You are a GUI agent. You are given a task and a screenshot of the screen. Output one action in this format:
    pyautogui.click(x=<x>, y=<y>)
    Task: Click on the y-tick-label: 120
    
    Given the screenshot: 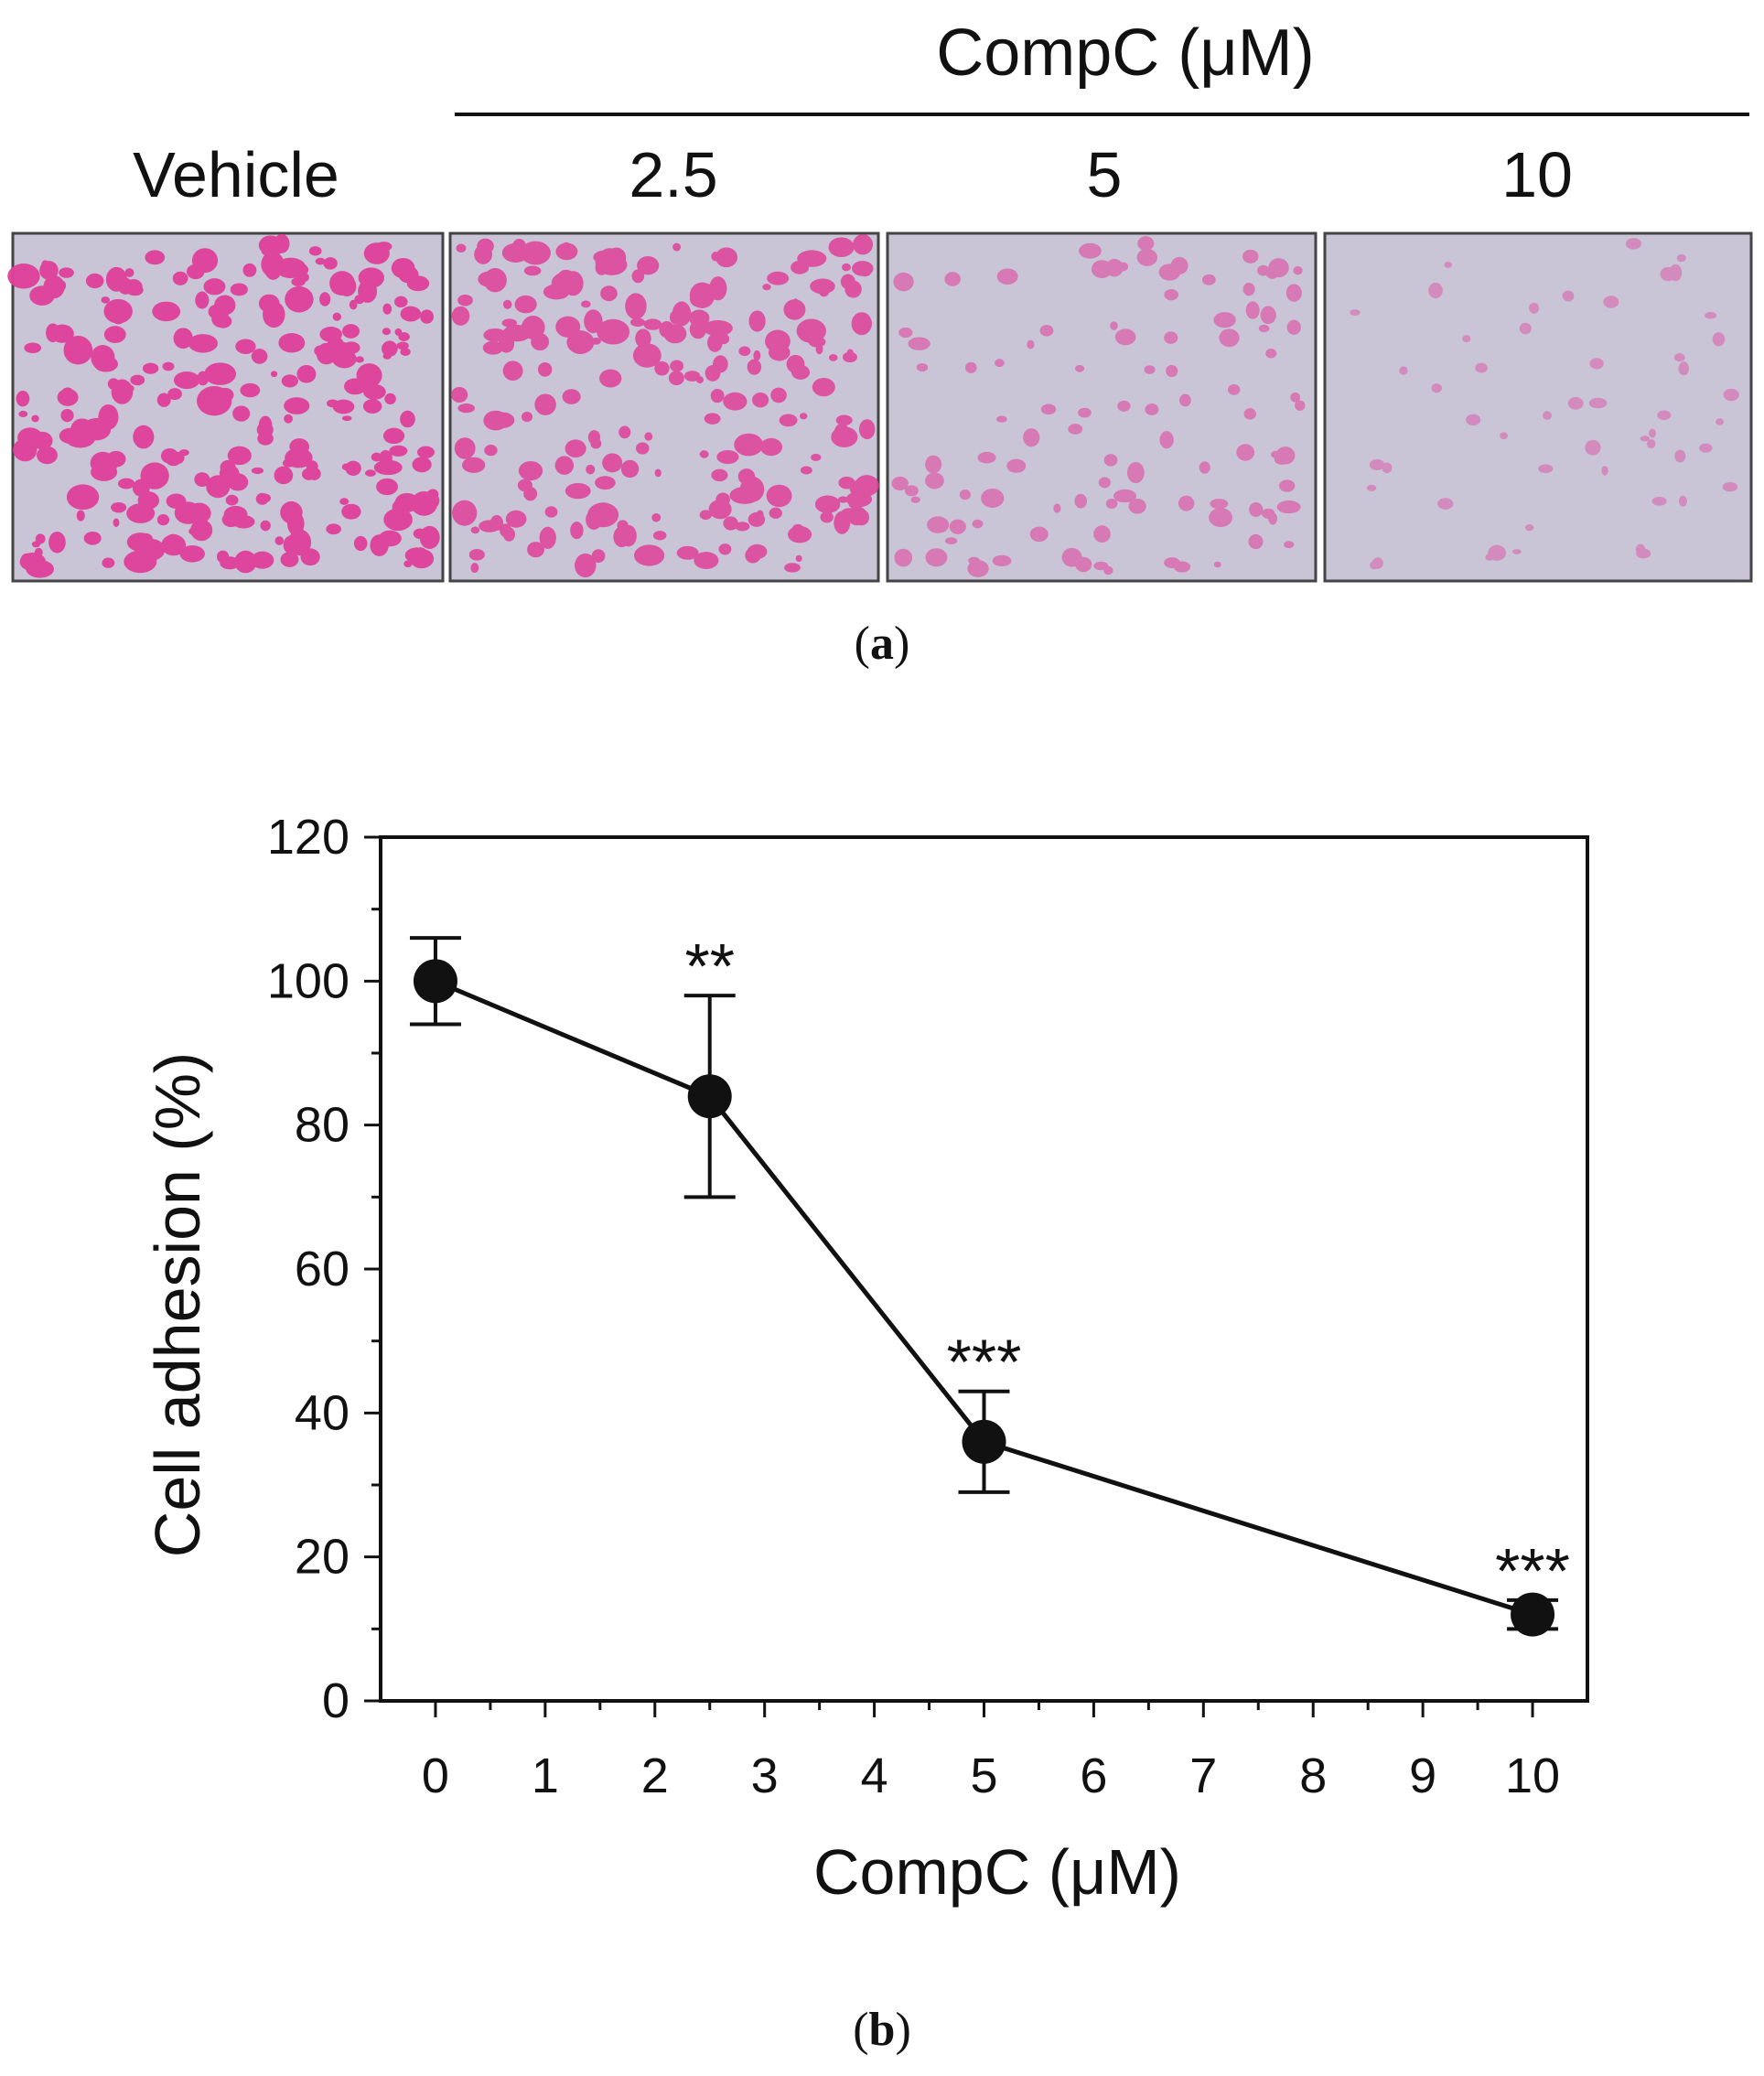 What is the action you would take?
    pyautogui.click(x=308, y=837)
    